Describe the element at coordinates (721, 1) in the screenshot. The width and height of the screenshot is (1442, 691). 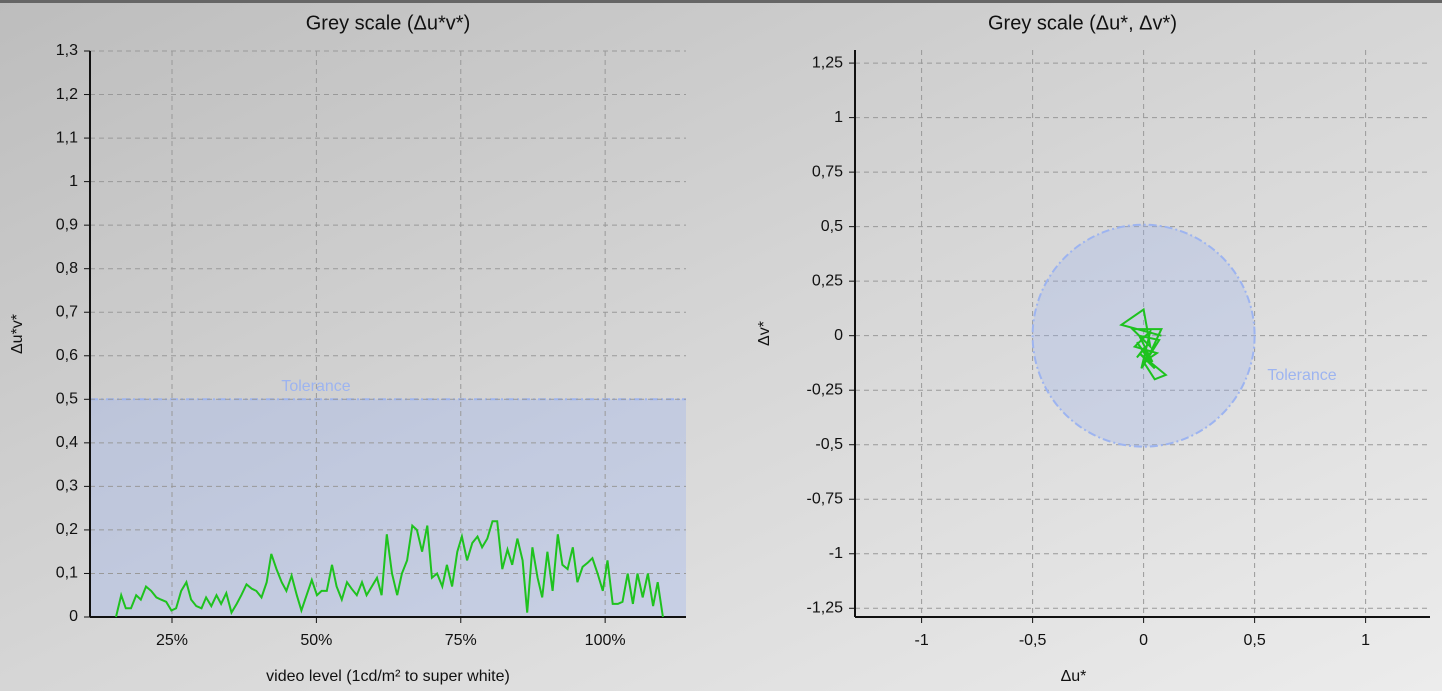
I see `top-border` at that location.